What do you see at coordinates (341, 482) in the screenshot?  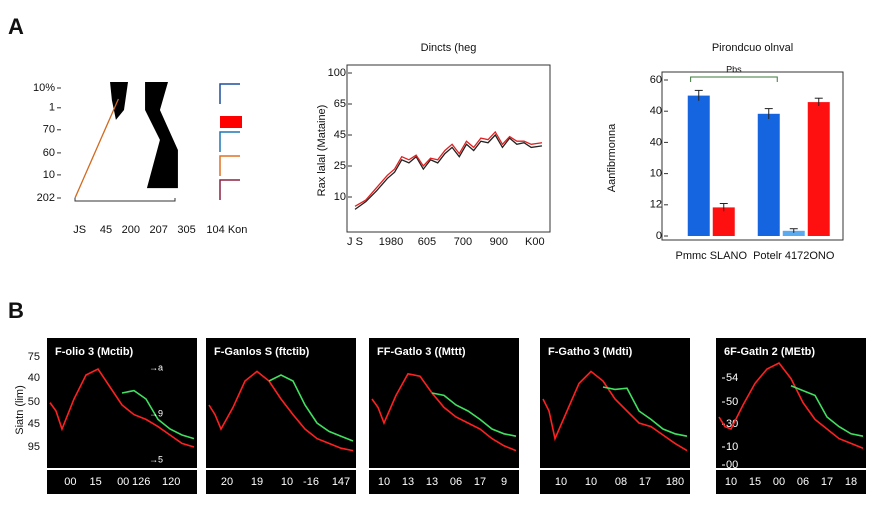 I see `x-tick-label: 147` at bounding box center [341, 482].